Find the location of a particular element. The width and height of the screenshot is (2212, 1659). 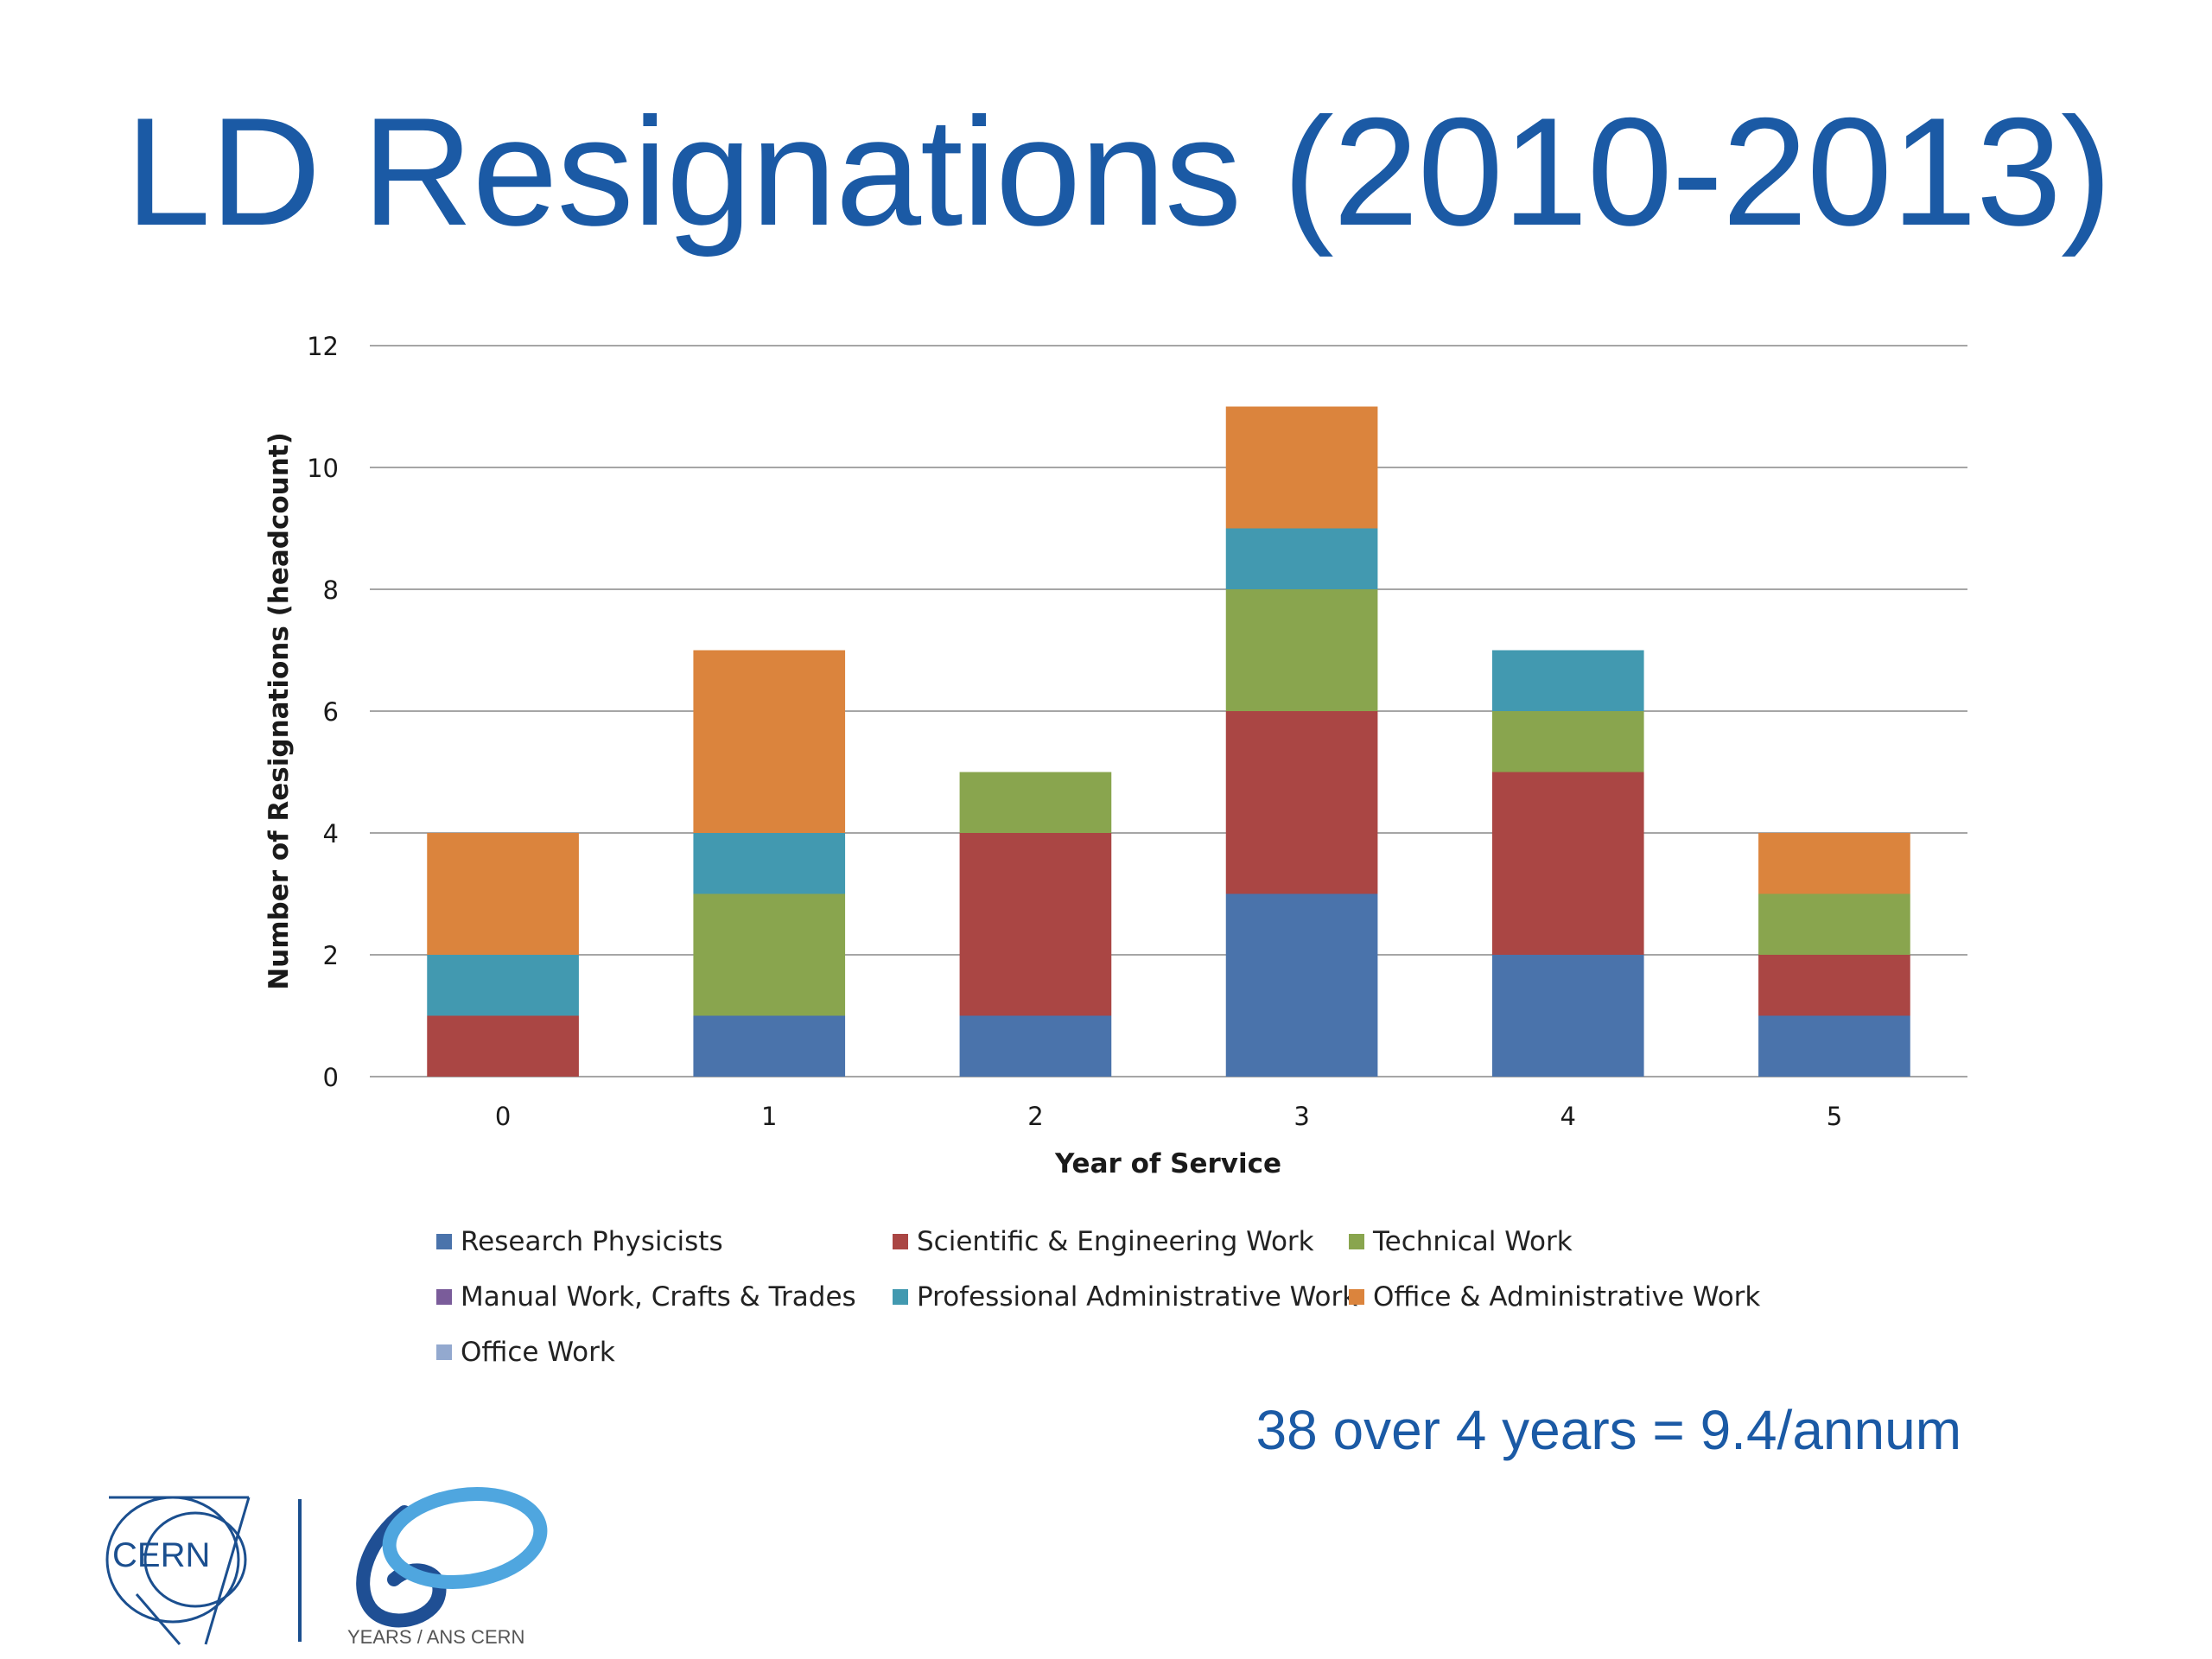

legend-label: Office Work is located at coordinates (538, 1352).